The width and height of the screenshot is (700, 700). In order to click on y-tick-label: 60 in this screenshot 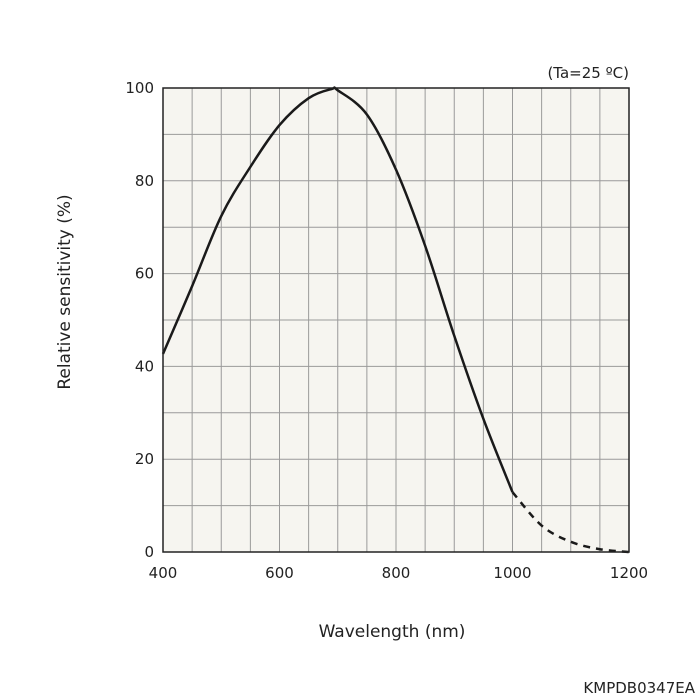, I will do `click(144, 274)`.